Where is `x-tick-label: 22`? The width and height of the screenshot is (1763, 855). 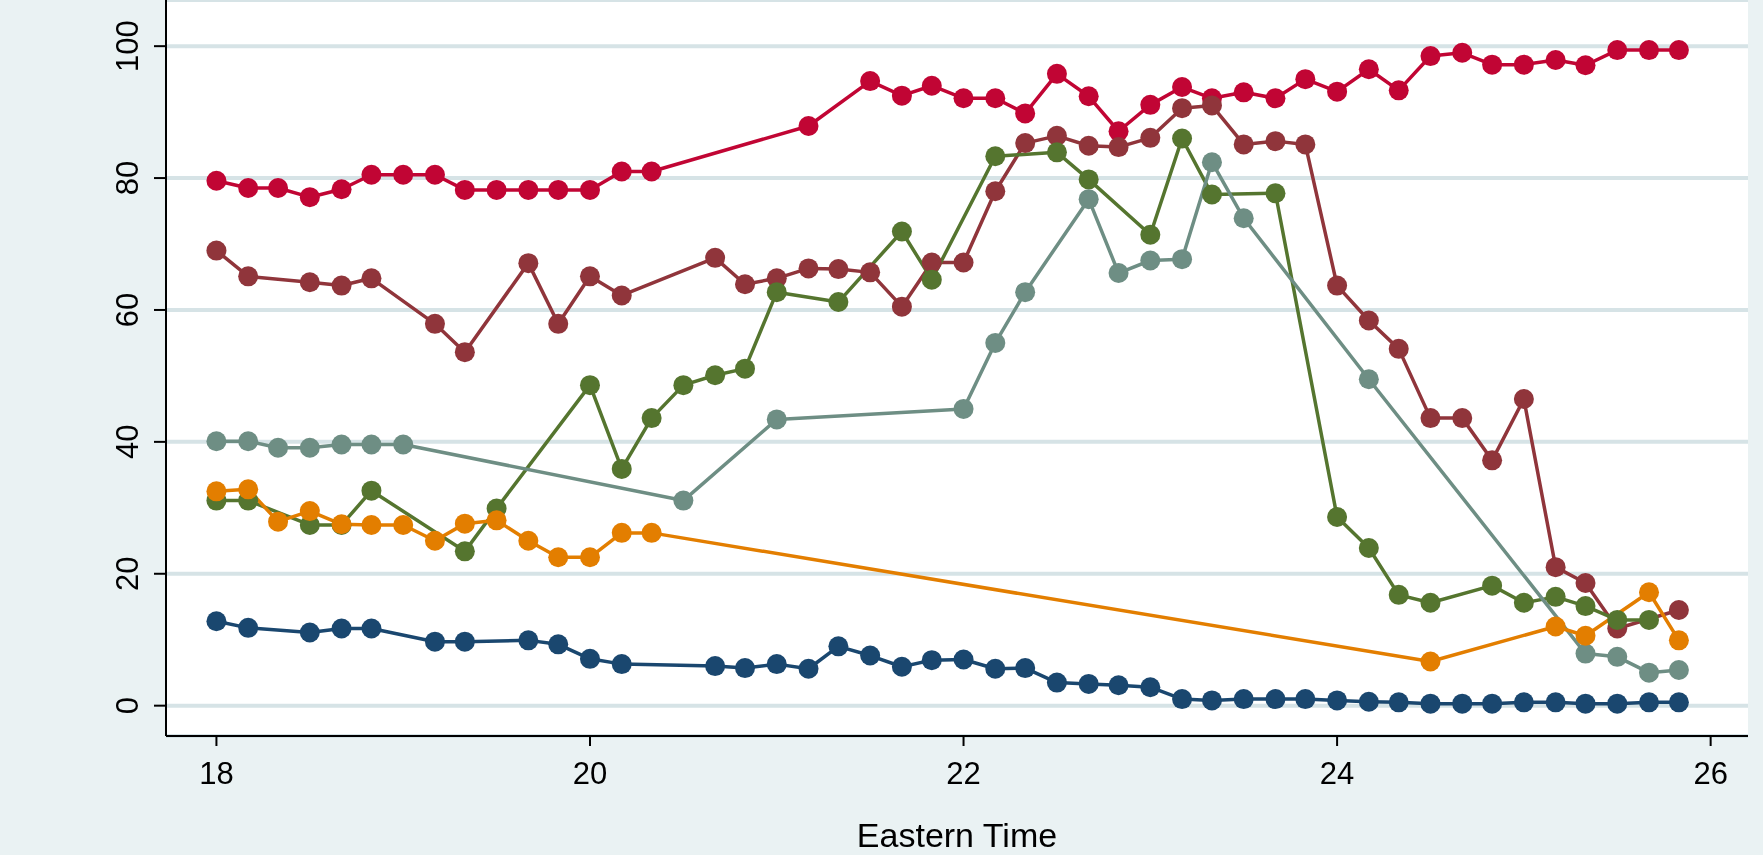
x-tick-label: 22 is located at coordinates (963, 773).